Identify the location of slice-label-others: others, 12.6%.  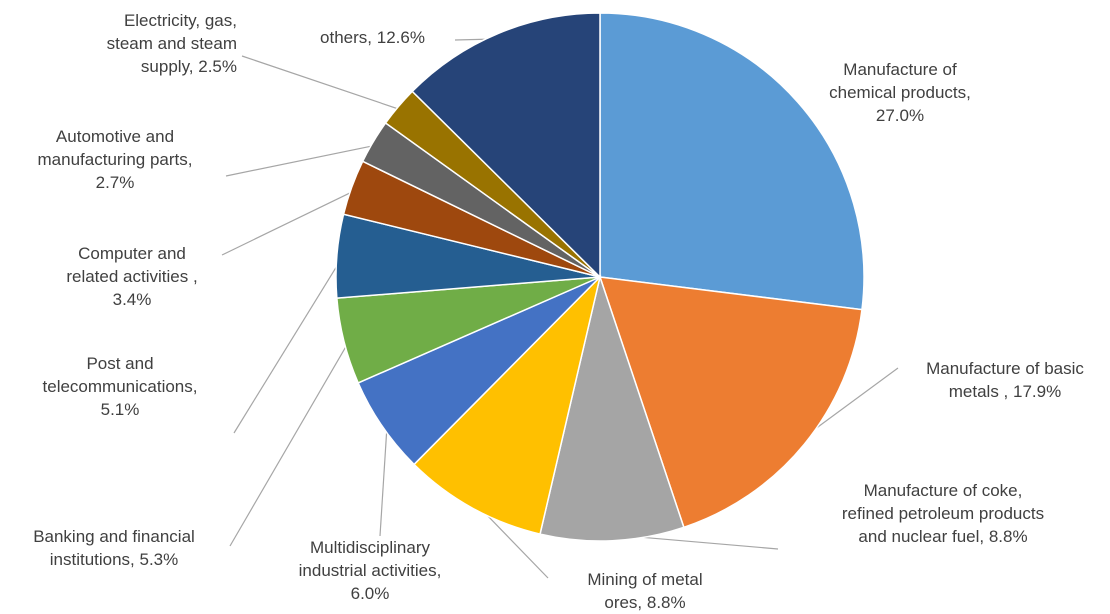
(372, 37).